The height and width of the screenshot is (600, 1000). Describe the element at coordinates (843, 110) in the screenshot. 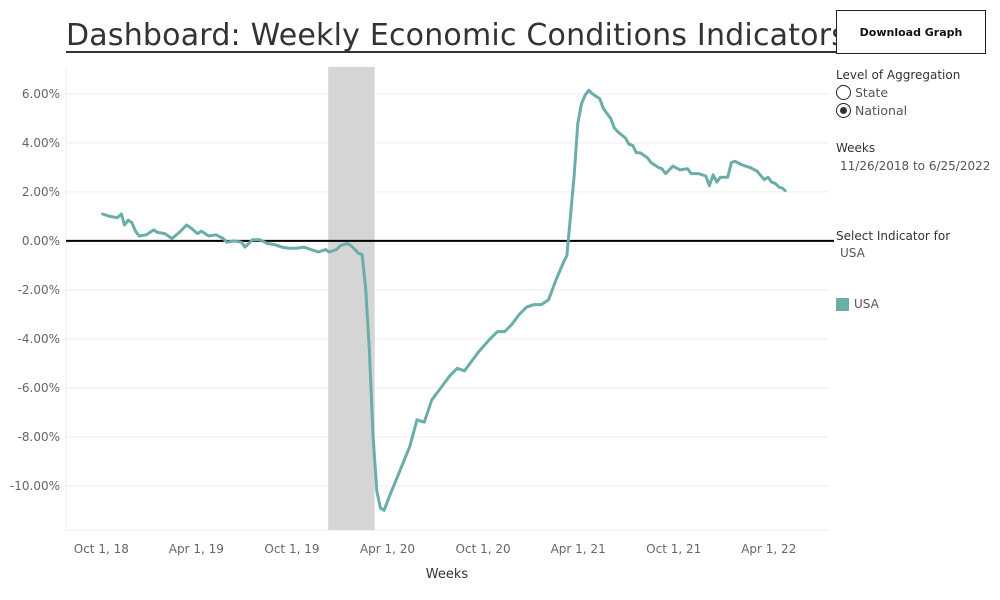

I see `radio-national-circle` at that location.